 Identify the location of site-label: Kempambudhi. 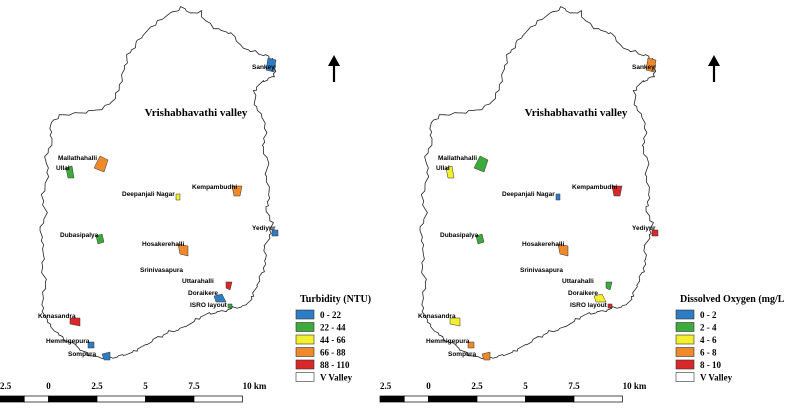
(594, 187).